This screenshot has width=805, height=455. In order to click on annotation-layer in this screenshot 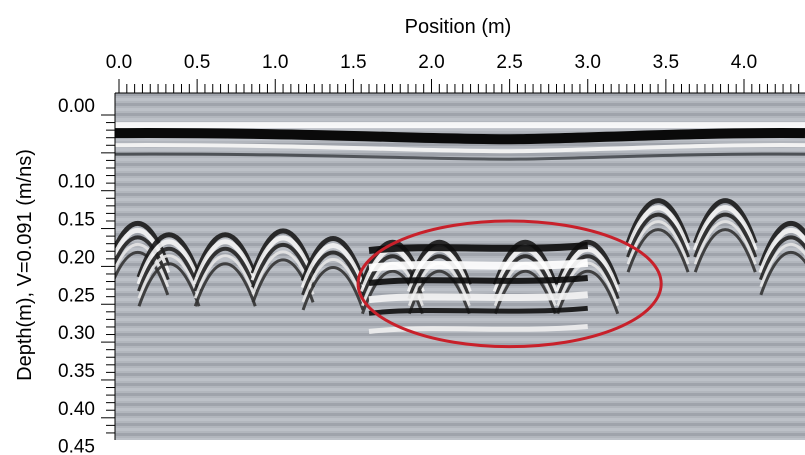, I will do `click(509, 284)`.